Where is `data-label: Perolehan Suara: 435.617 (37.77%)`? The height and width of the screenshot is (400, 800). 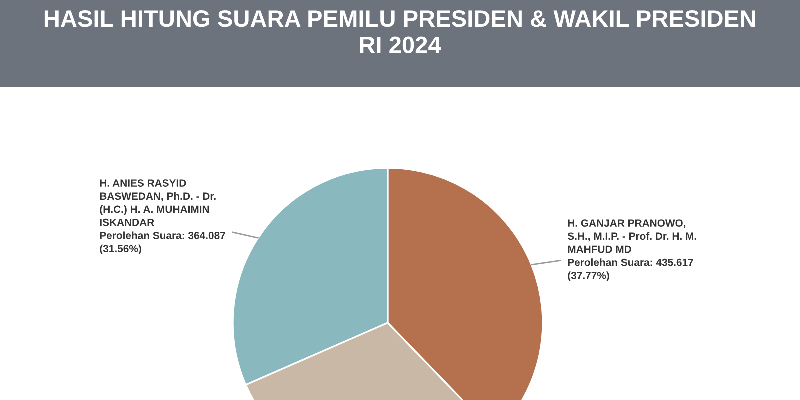
data-label: Perolehan Suara: 435.617 (37.77%) is located at coordinates (631, 270).